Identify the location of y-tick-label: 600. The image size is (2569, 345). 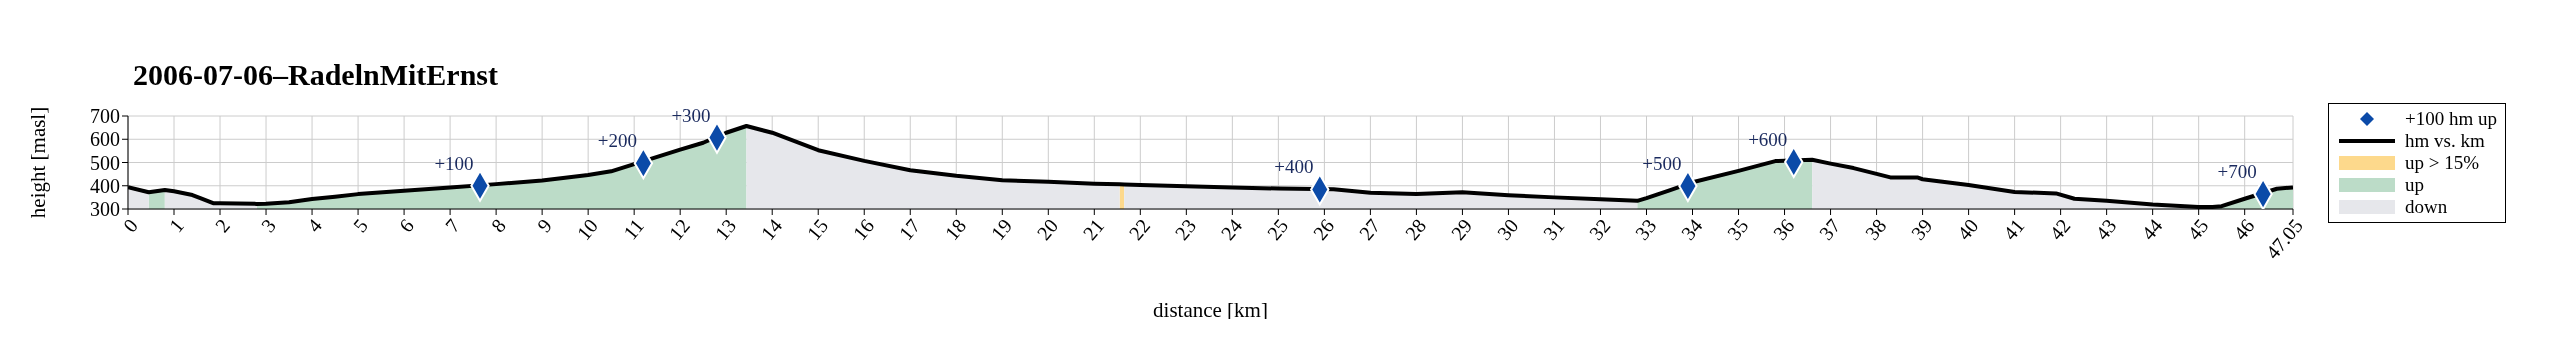
(105, 139).